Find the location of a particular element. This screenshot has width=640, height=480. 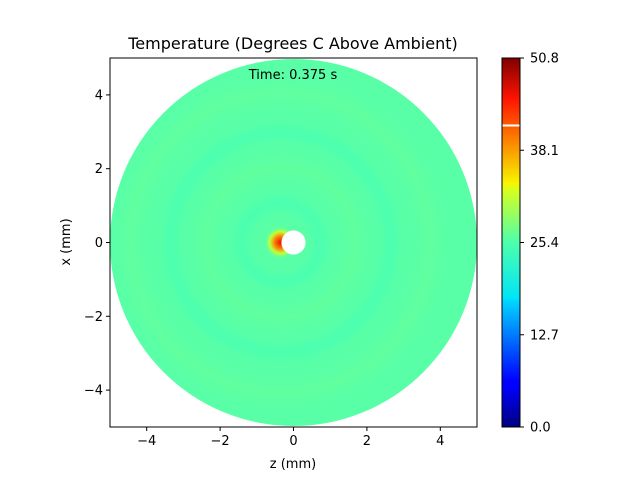

colorbar-tick-label: 25.4 is located at coordinates (544, 243).